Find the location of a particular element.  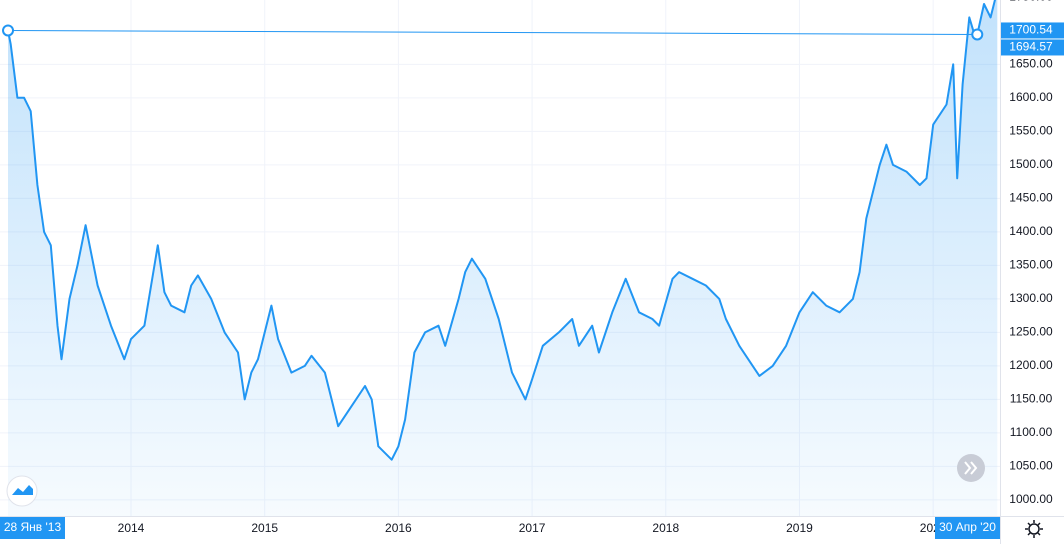

y-tick-label: 1450.00 is located at coordinates (1031, 198).